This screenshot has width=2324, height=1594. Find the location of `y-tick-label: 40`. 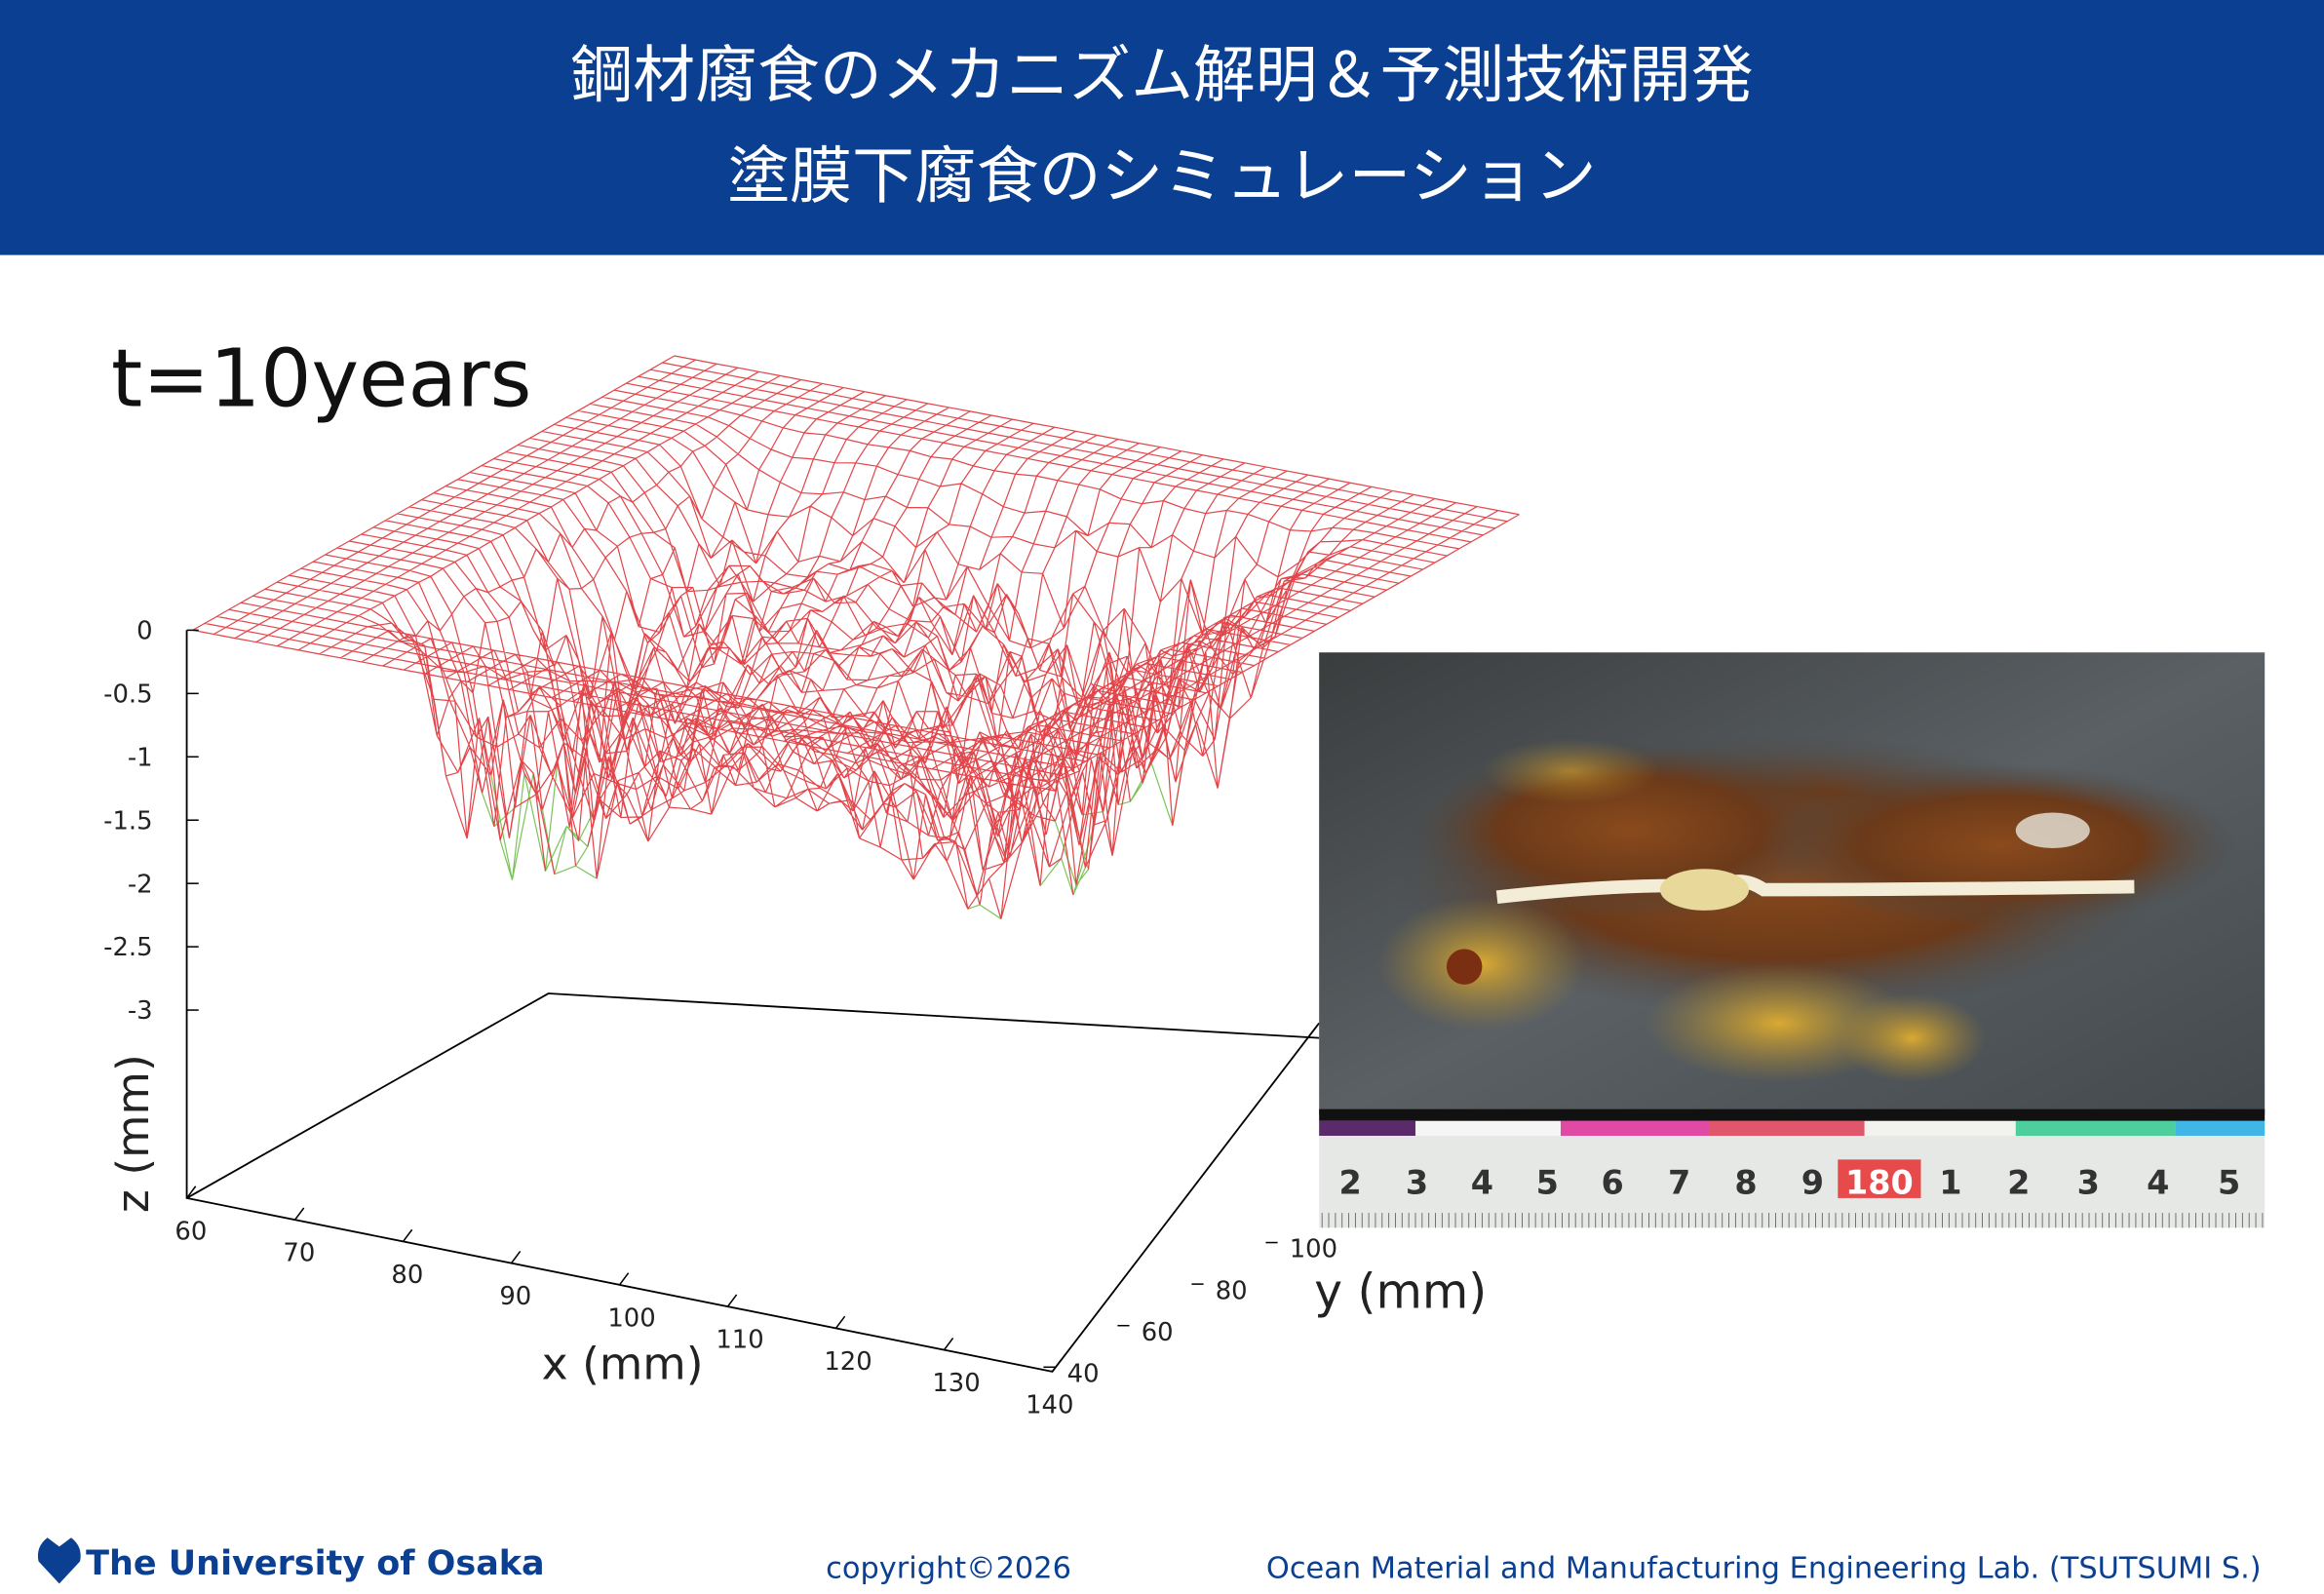

y-tick-label: 40 is located at coordinates (1083, 1374).